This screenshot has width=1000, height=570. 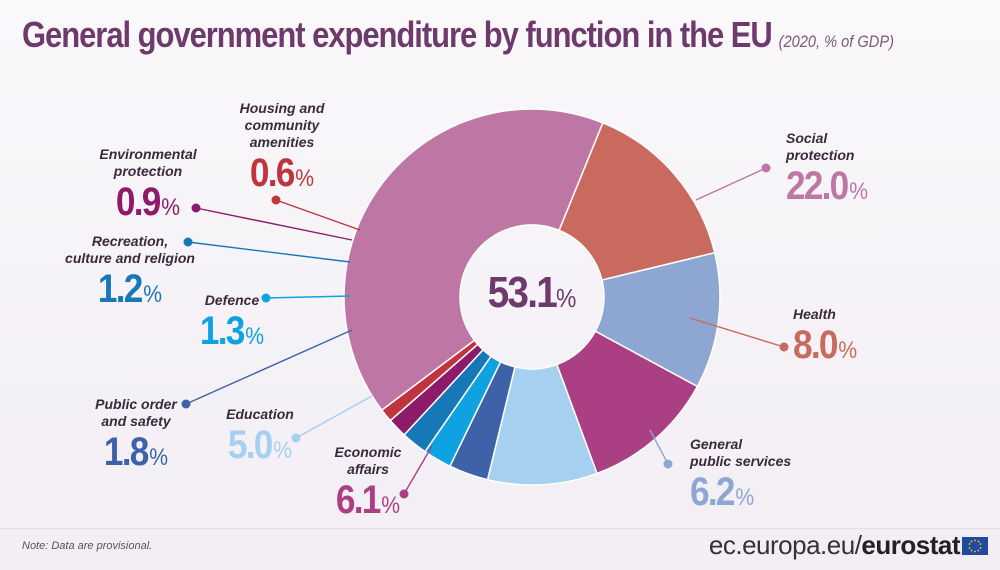 I want to click on slice-housing-and-community-amenities, so click(x=429, y=380).